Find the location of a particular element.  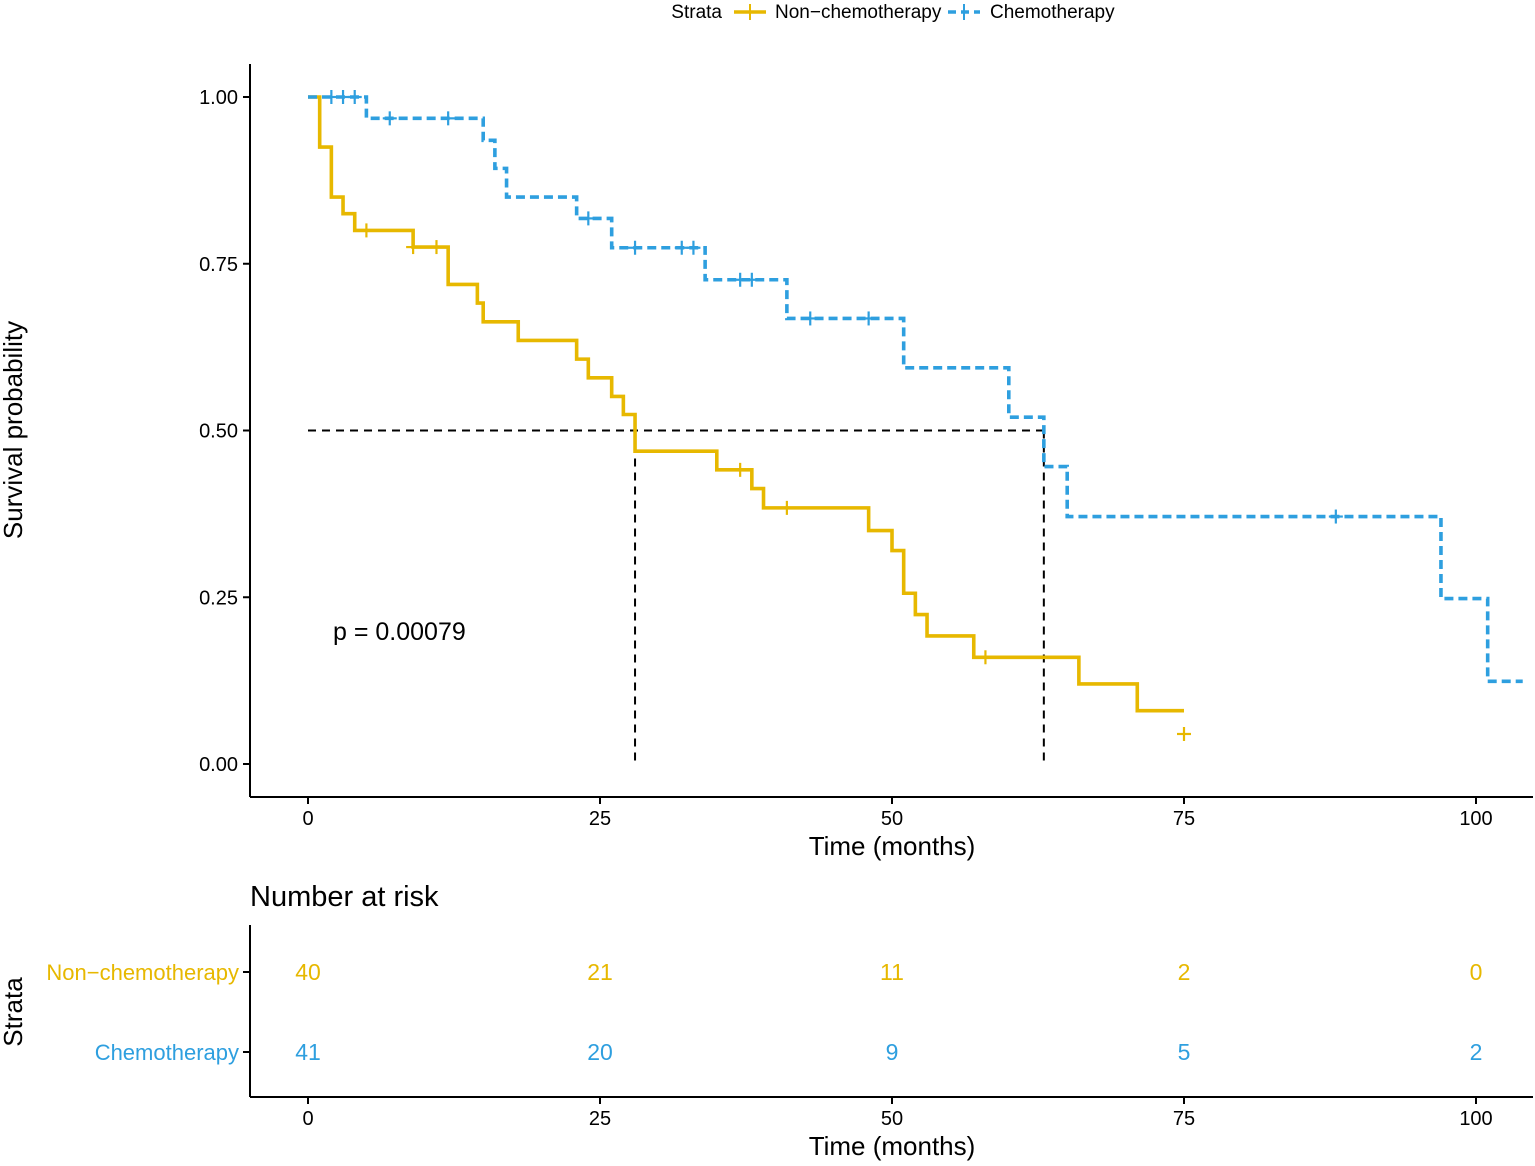

risk-cell: 41 is located at coordinates (308, 1052).